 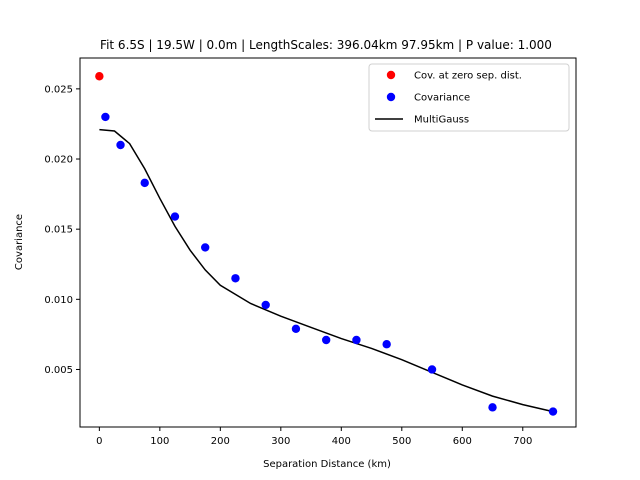 I want to click on legend-swatch-cov-at-zero-sep-dist, so click(x=391, y=75).